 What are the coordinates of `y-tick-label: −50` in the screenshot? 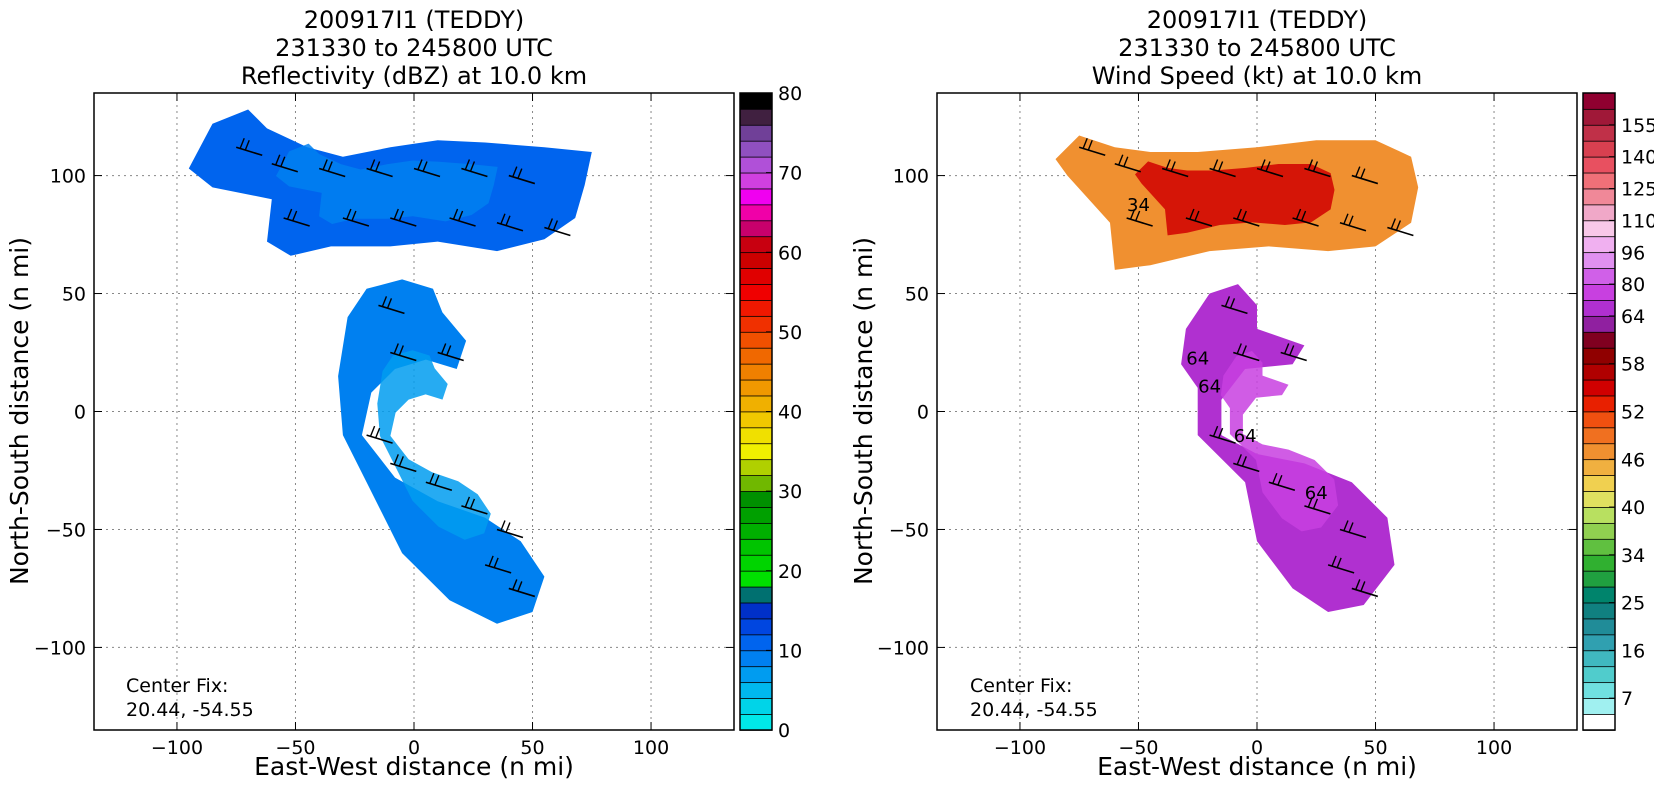 It's located at (909, 530).